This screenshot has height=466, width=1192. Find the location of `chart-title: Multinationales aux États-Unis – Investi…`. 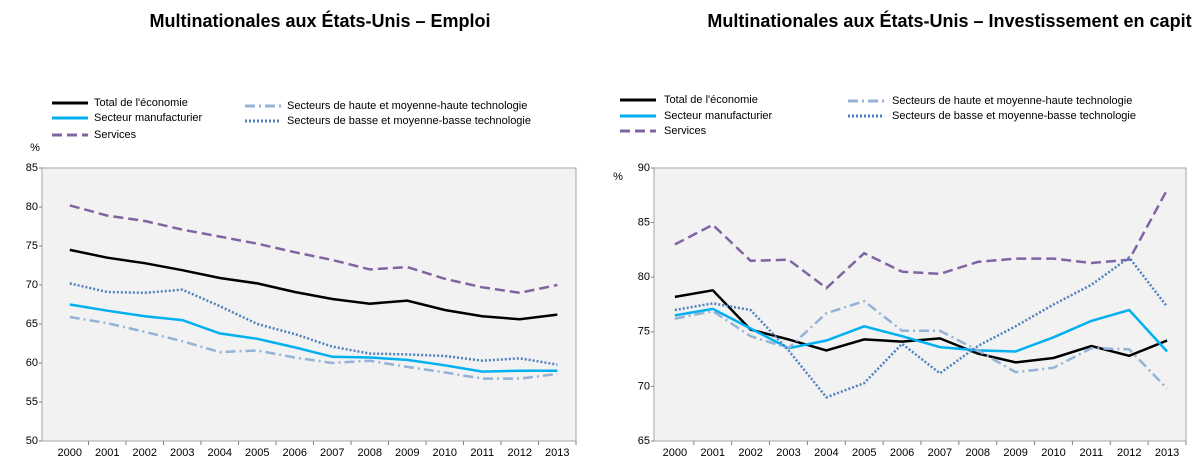

chart-title: Multinationales aux États-Unis – Investi… is located at coordinates (949, 21).